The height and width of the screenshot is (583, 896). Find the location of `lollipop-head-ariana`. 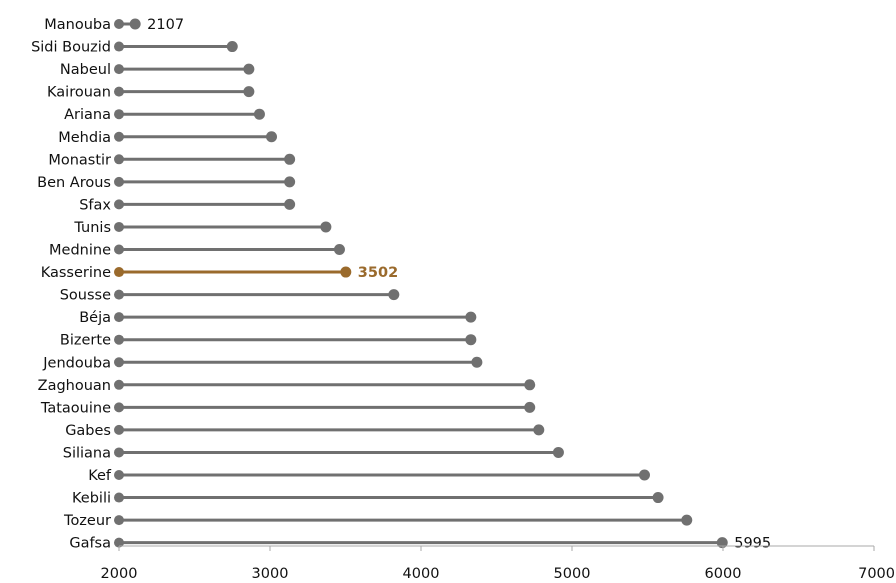

lollipop-head-ariana is located at coordinates (259, 114).